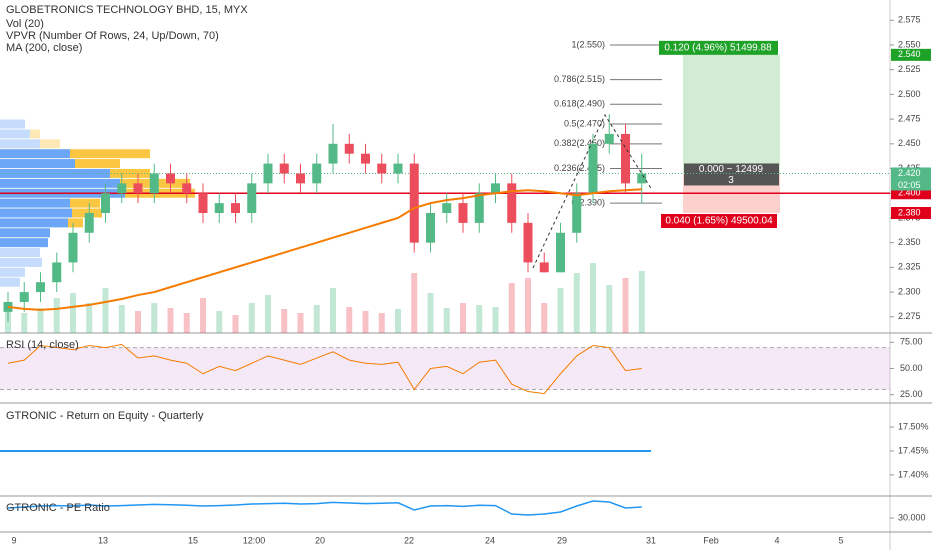 Image resolution: width=932 pixels, height=550 pixels. What do you see at coordinates (909, 20) in the screenshot?
I see `y-tick-label: 2.575` at bounding box center [909, 20].